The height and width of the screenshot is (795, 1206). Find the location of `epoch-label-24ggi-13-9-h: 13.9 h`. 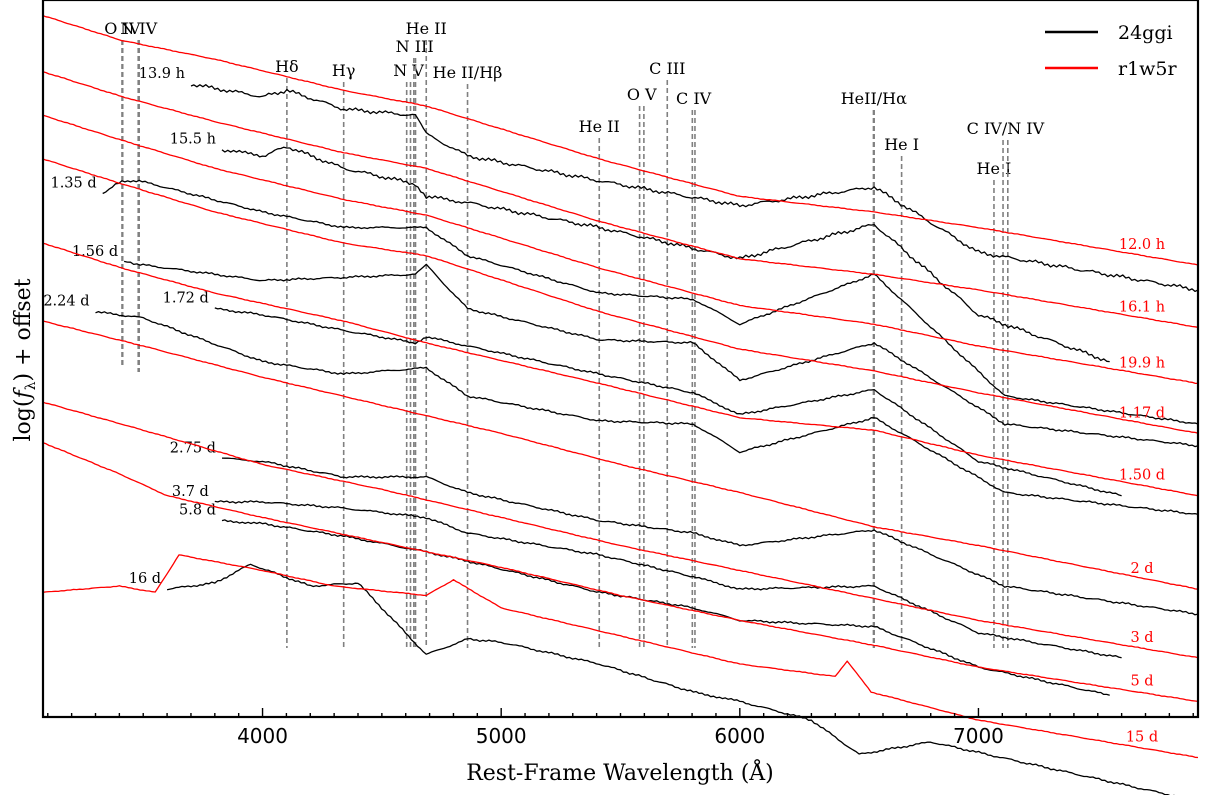

epoch-label-24ggi-13-9-h: 13.9 h is located at coordinates (162, 74).